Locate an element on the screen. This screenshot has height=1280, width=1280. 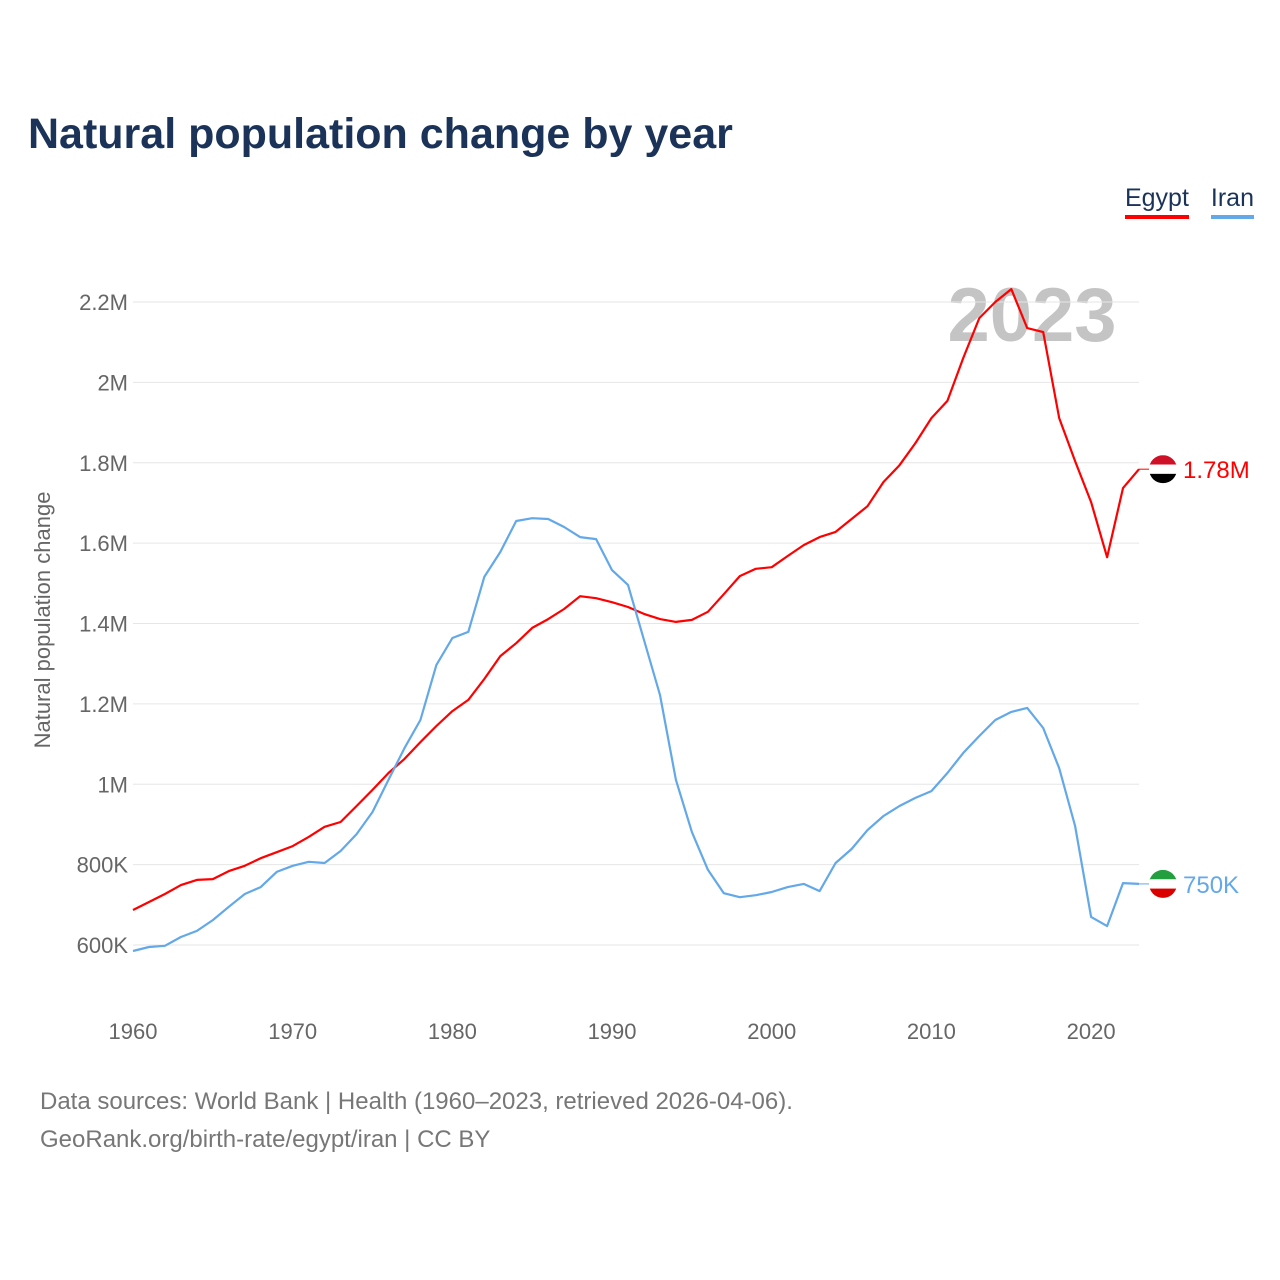
x-tick-label: 2020 is located at coordinates (1091, 1031).